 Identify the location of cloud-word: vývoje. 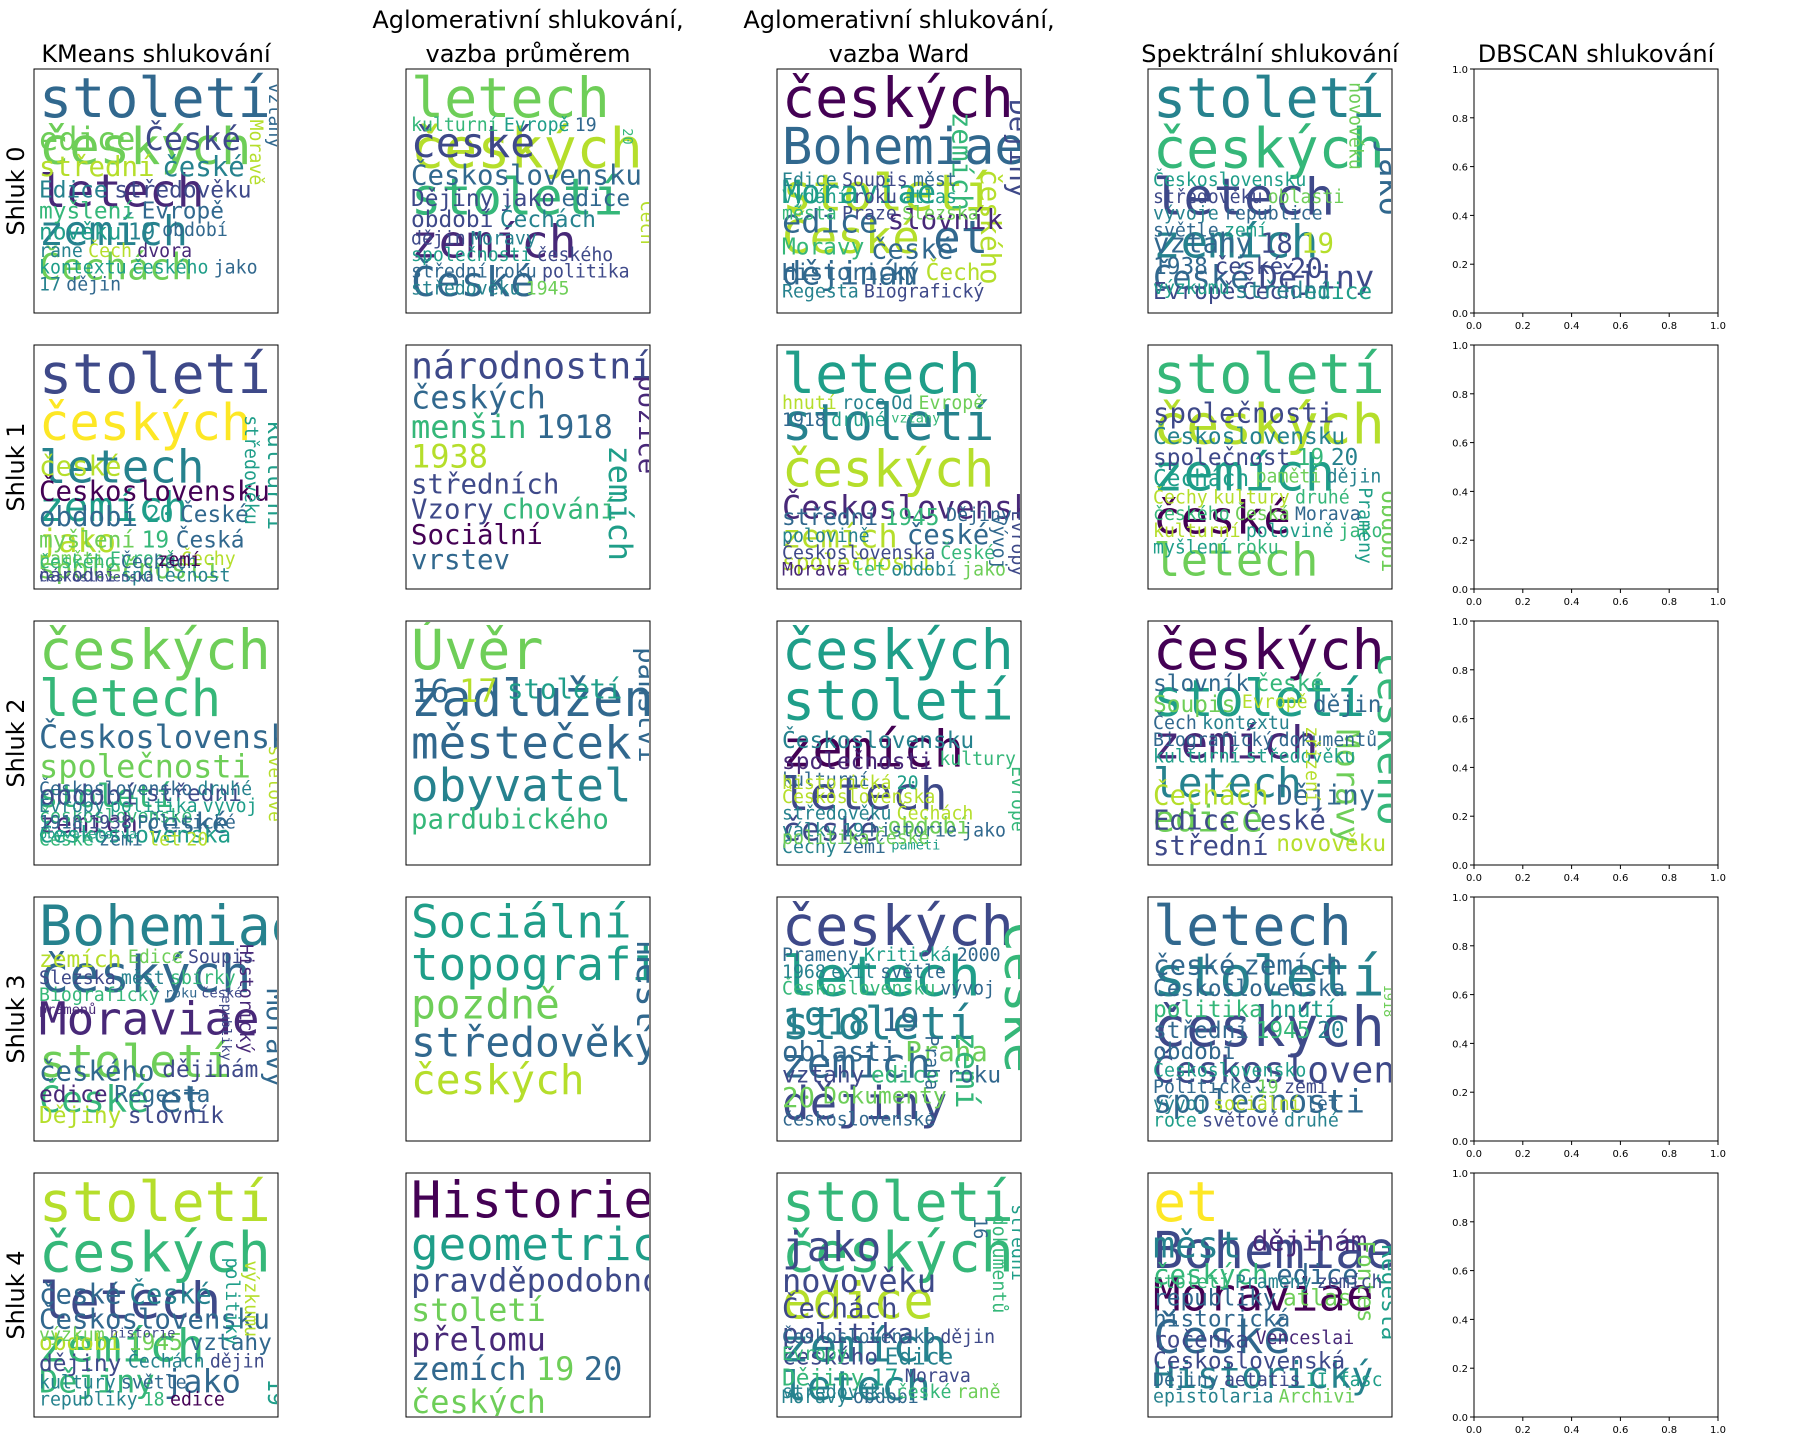
(1186, 214).